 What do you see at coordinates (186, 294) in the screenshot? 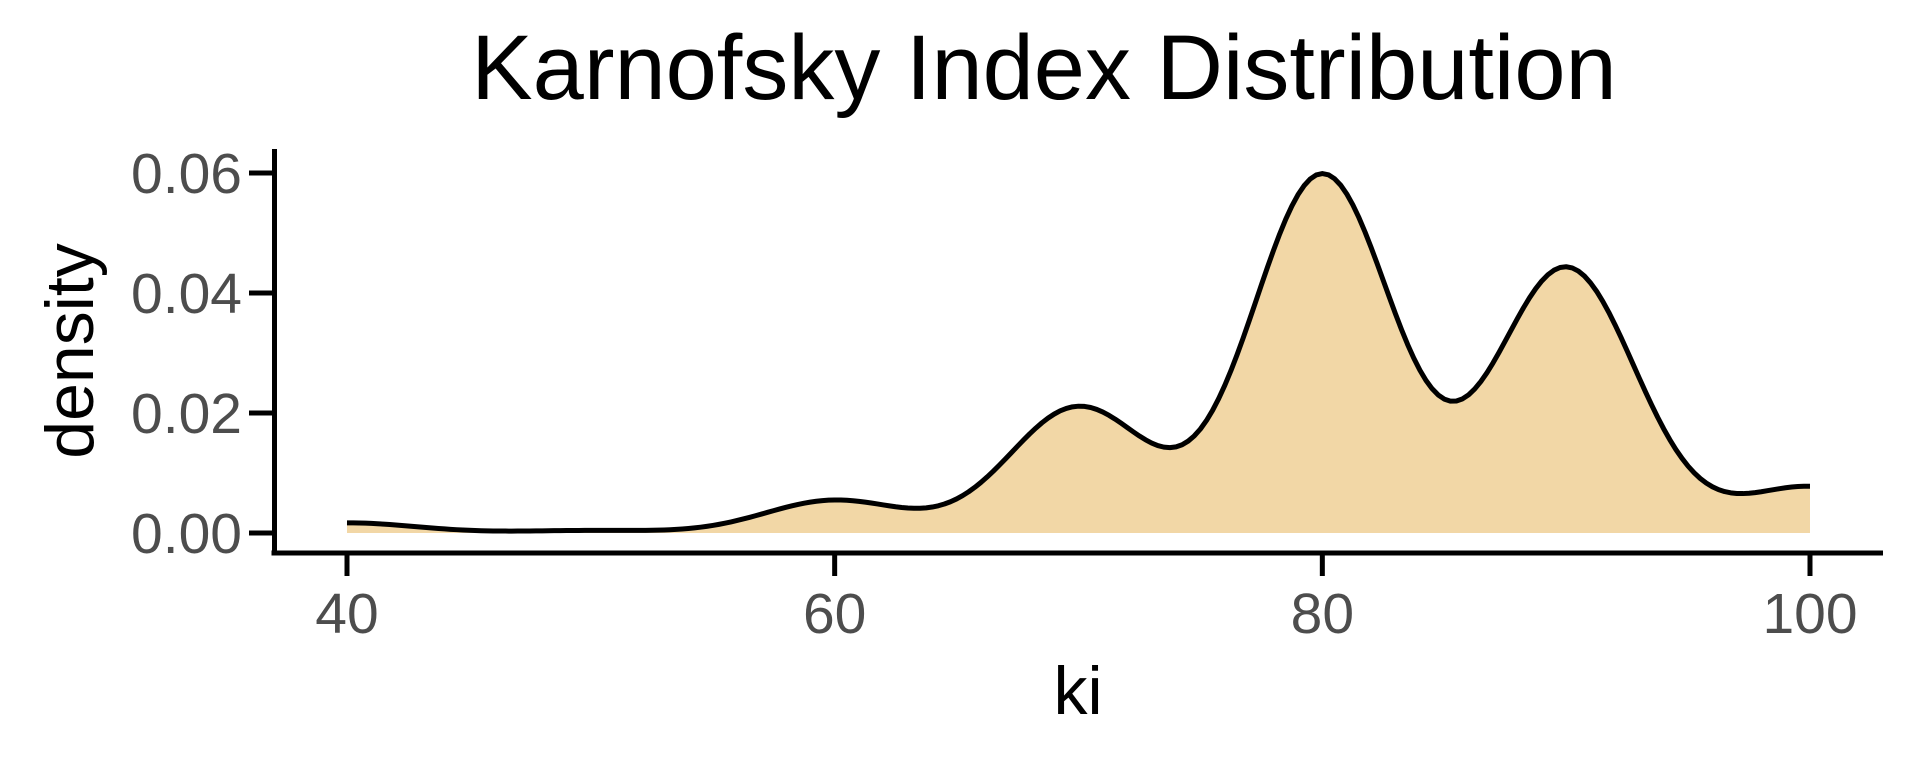
I see `y-tick-label: 0.04` at bounding box center [186, 294].